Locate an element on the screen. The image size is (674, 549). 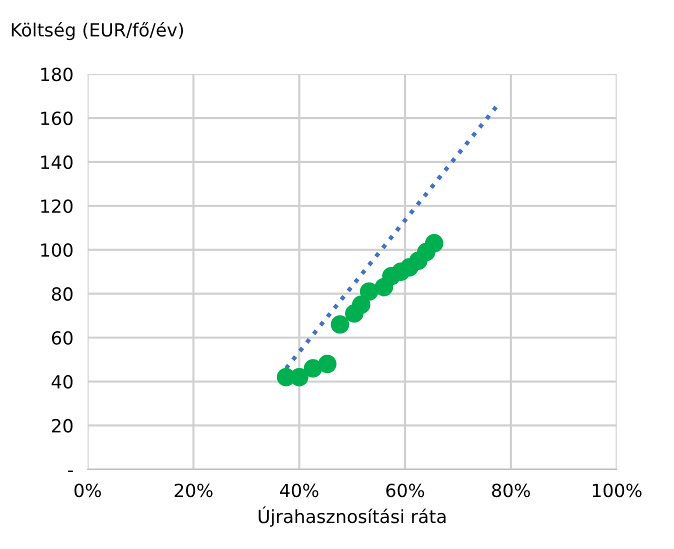
x-tick-label: 100% is located at coordinates (617, 491).